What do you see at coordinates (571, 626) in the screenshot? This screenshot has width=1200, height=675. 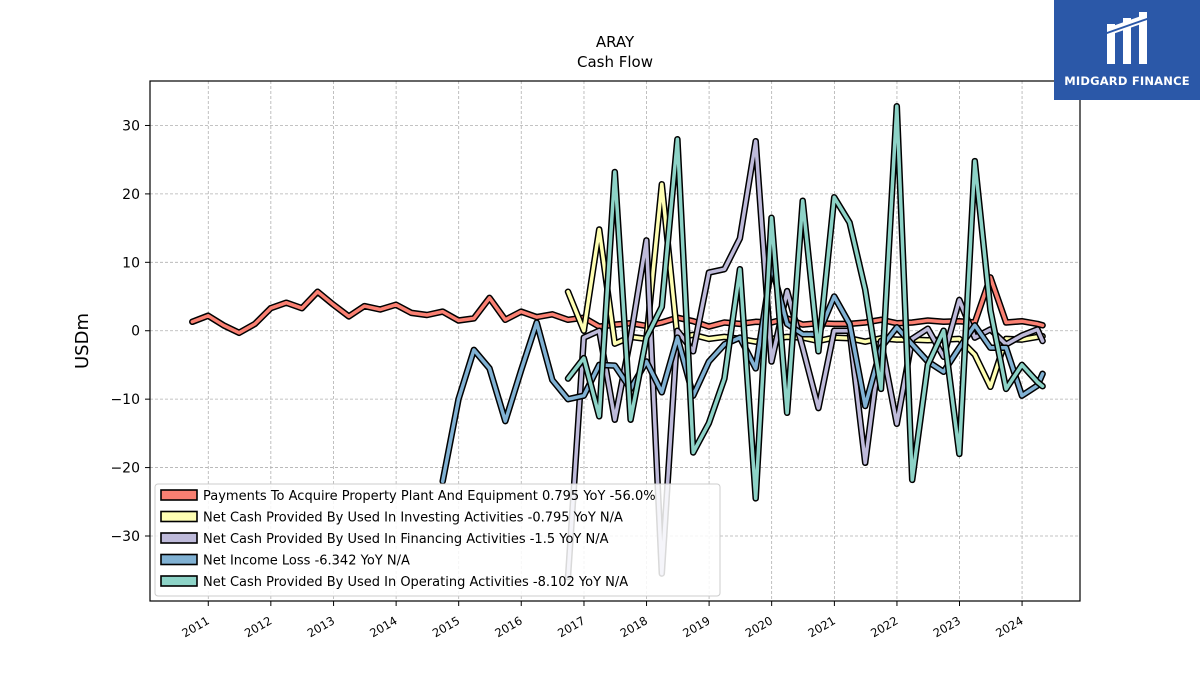 I see `x-tick-label: 2017` at bounding box center [571, 626].